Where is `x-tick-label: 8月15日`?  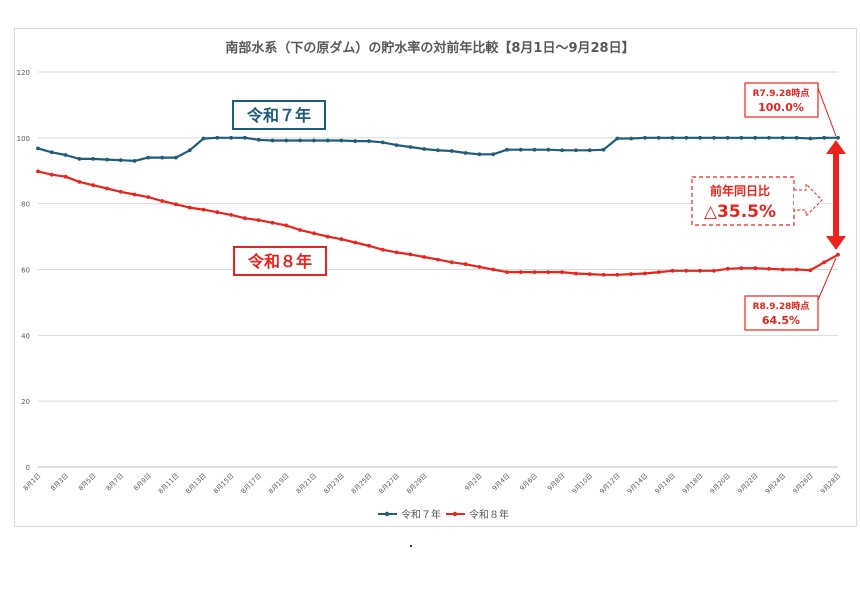 x-tick-label: 8月15日 is located at coordinates (224, 484).